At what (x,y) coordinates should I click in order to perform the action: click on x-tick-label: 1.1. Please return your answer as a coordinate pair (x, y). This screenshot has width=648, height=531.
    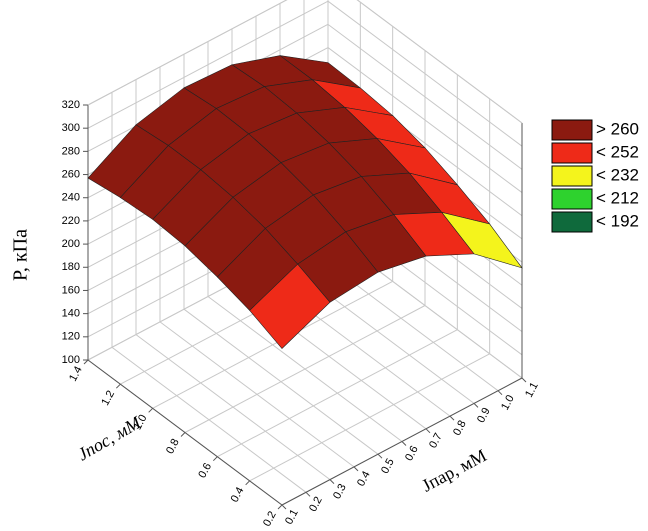
    Looking at the image, I should click on (532, 389).